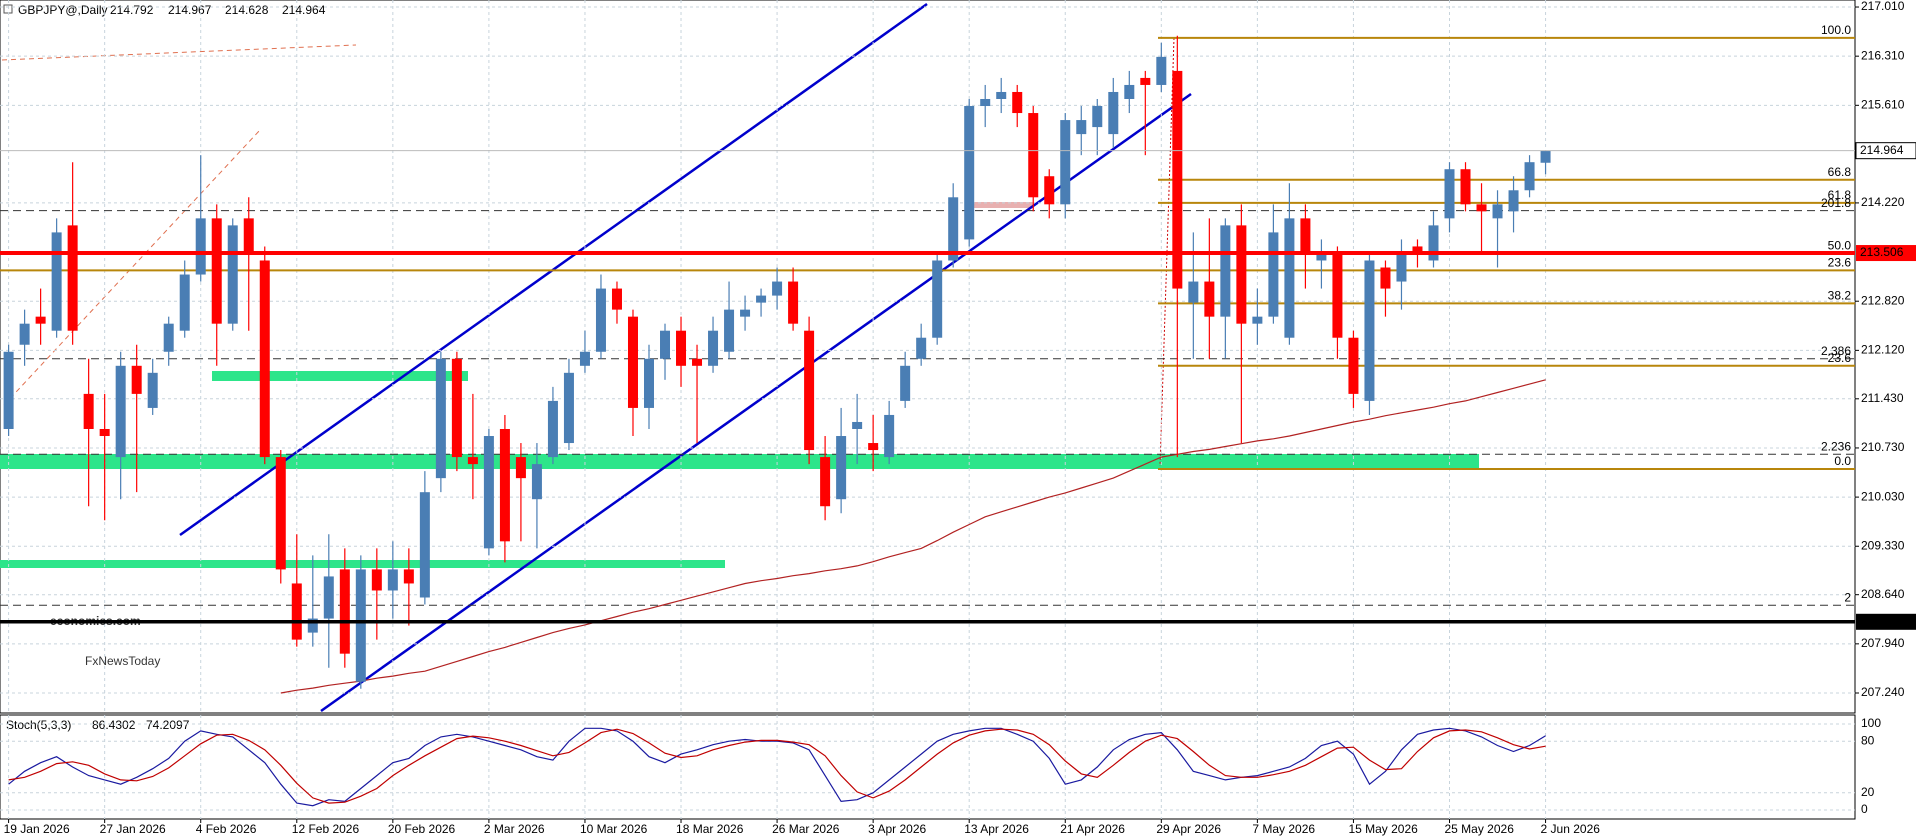 This screenshot has height=840, width=1916. What do you see at coordinates (63, 10) in the screenshot?
I see `chart-title: GBPJPY@,Daily` at bounding box center [63, 10].